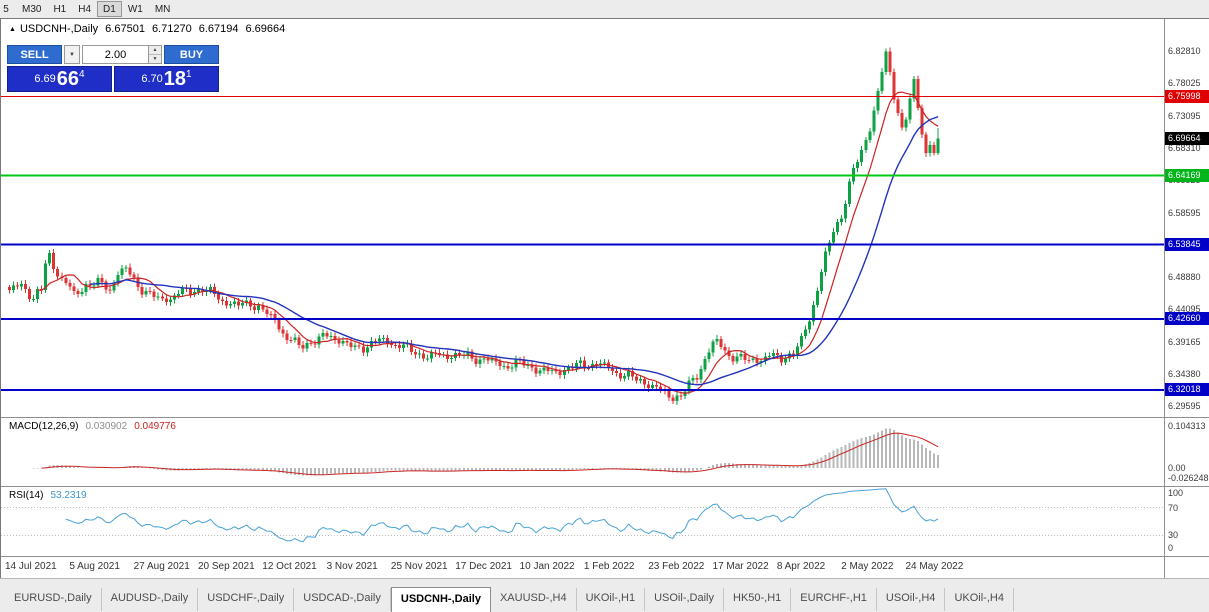 Image resolution: width=1209 pixels, height=612 pixels. I want to click on ohlc-low: 6.67194, so click(218, 29).